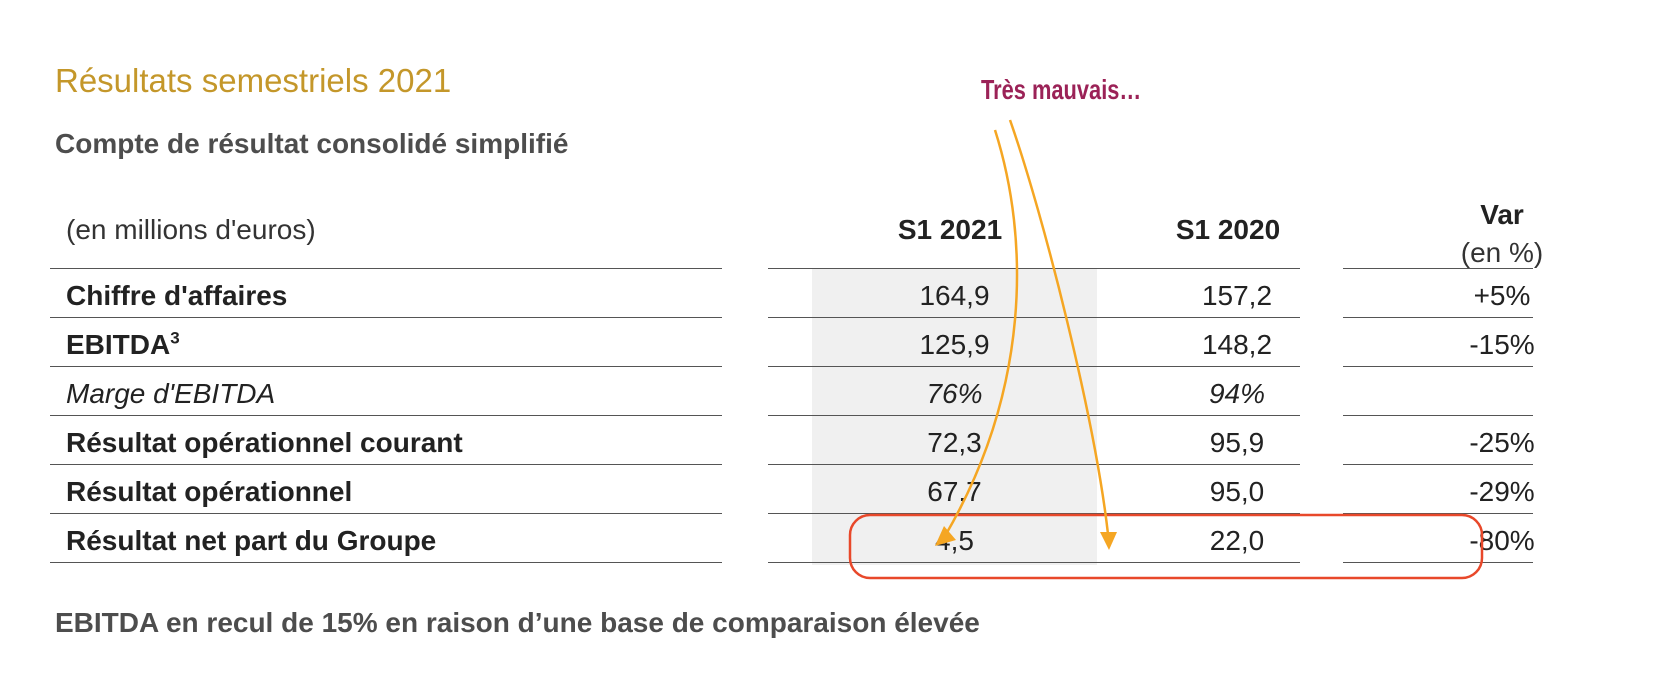 Image resolution: width=1658 pixels, height=692 pixels. What do you see at coordinates (1502, 214) in the screenshot?
I see `var-header-title: Var` at bounding box center [1502, 214].